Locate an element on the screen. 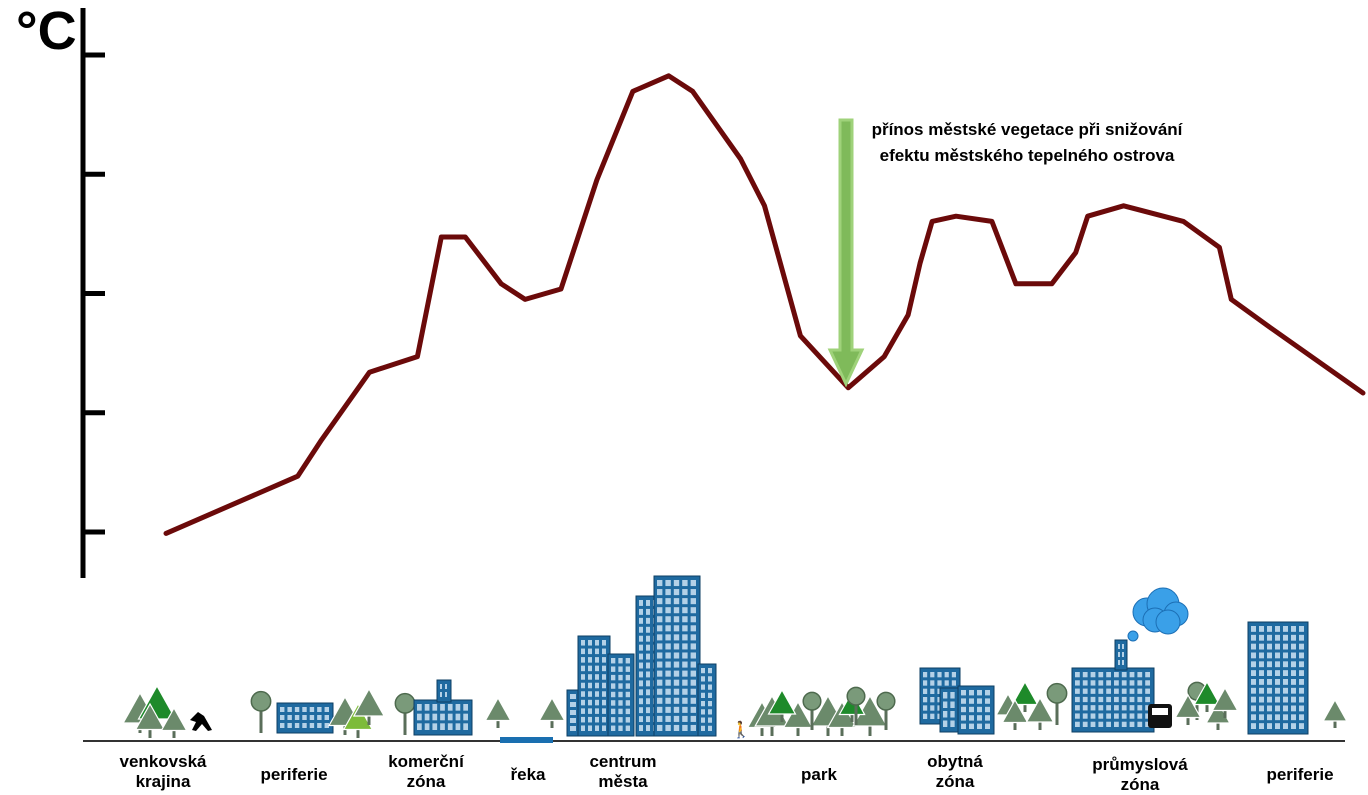 The width and height of the screenshot is (1368, 795). smog-cloud-icon is located at coordinates (1158, 614).